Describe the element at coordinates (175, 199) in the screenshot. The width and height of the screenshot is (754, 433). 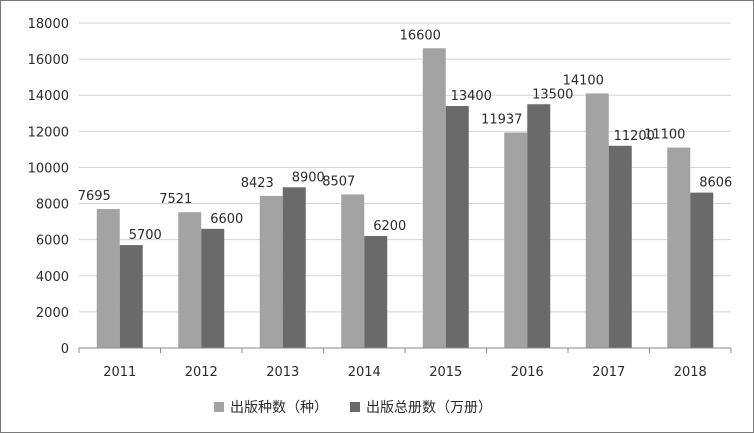
I see `data-label: 7521` at that location.